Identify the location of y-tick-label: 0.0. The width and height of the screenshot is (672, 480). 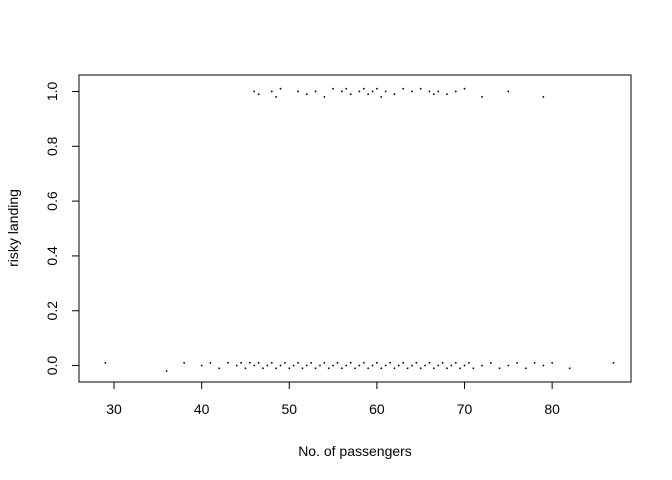
(52, 366).